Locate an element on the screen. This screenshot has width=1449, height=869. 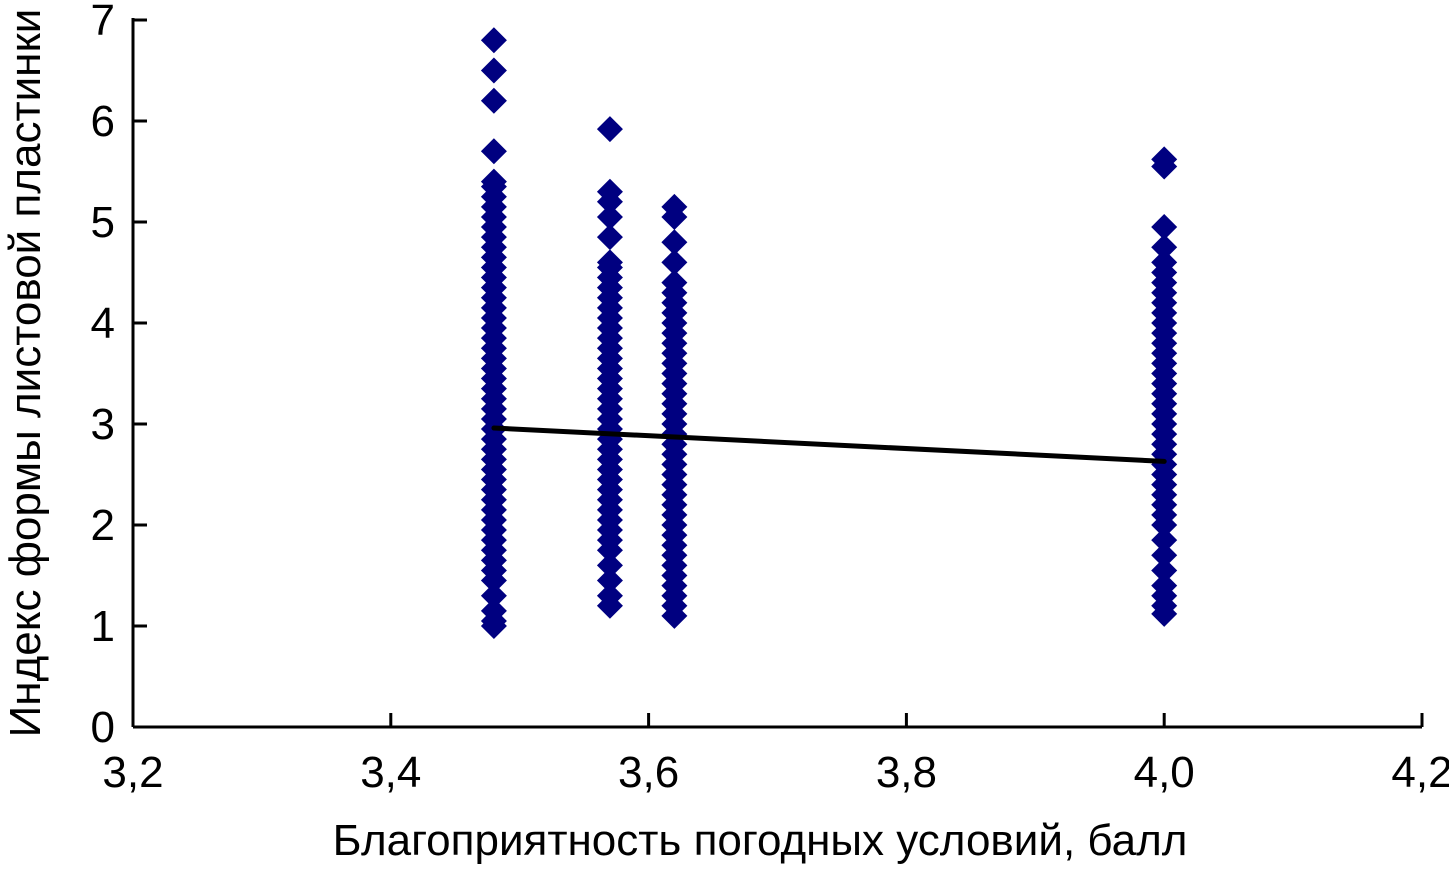
y-axis-title: Индекс формы листовой пластинки is located at coordinates (25, 373).